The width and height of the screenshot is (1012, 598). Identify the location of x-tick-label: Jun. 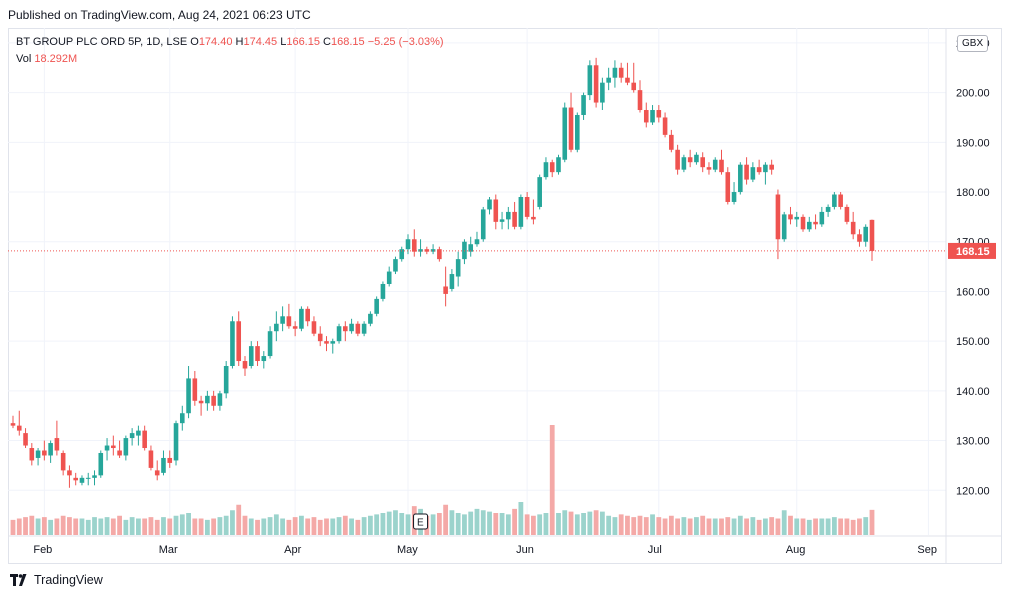
(525, 550).